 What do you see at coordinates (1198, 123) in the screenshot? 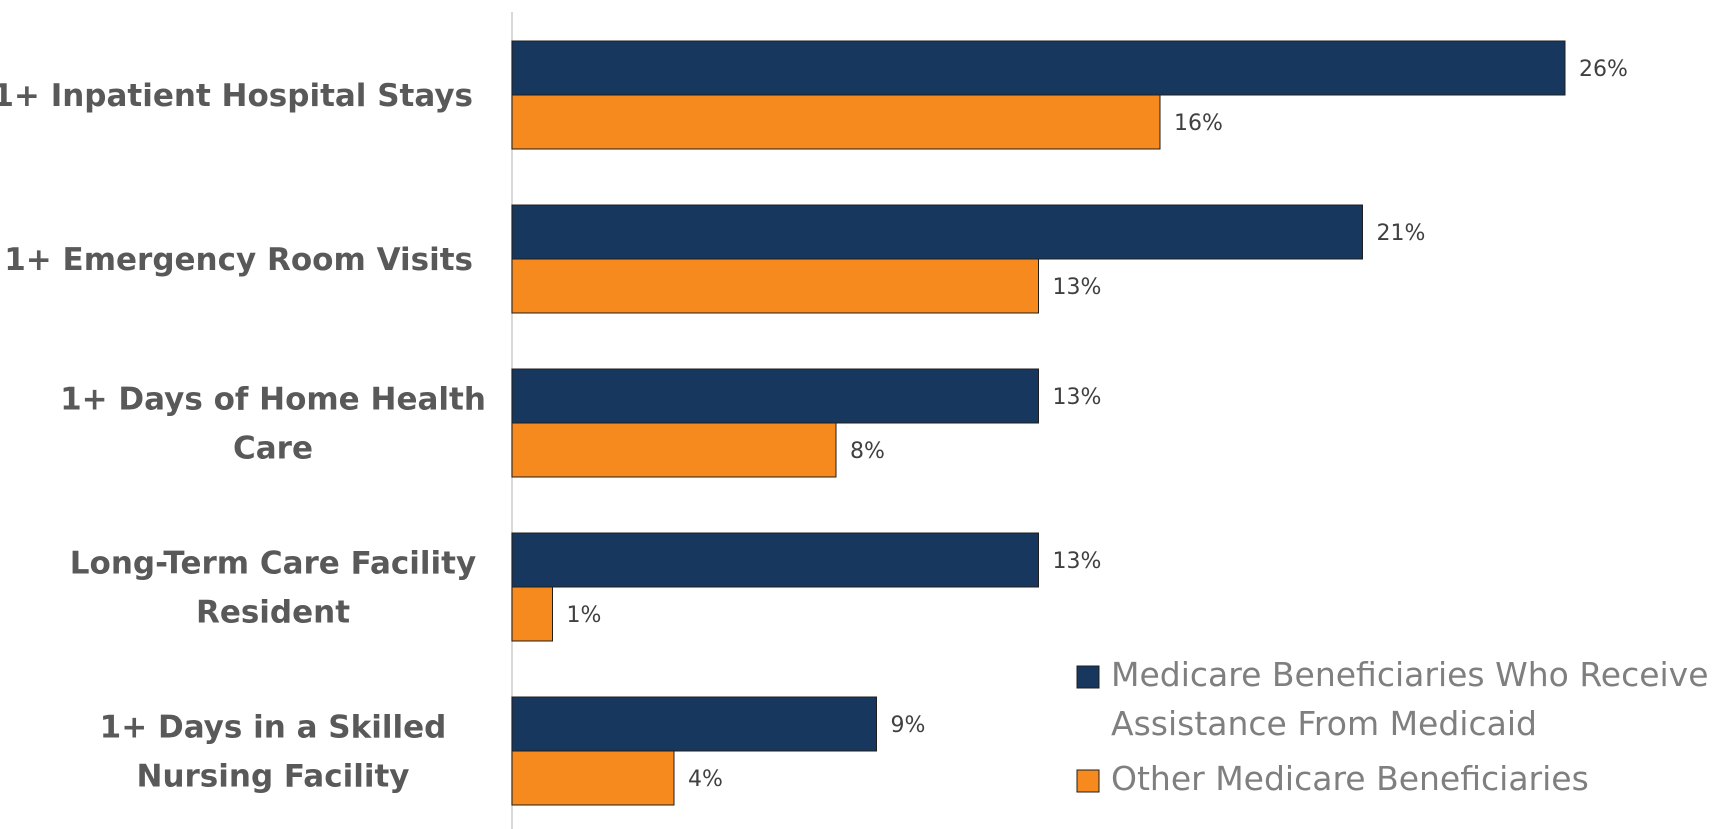
I see `data-label: 16%` at bounding box center [1198, 123].